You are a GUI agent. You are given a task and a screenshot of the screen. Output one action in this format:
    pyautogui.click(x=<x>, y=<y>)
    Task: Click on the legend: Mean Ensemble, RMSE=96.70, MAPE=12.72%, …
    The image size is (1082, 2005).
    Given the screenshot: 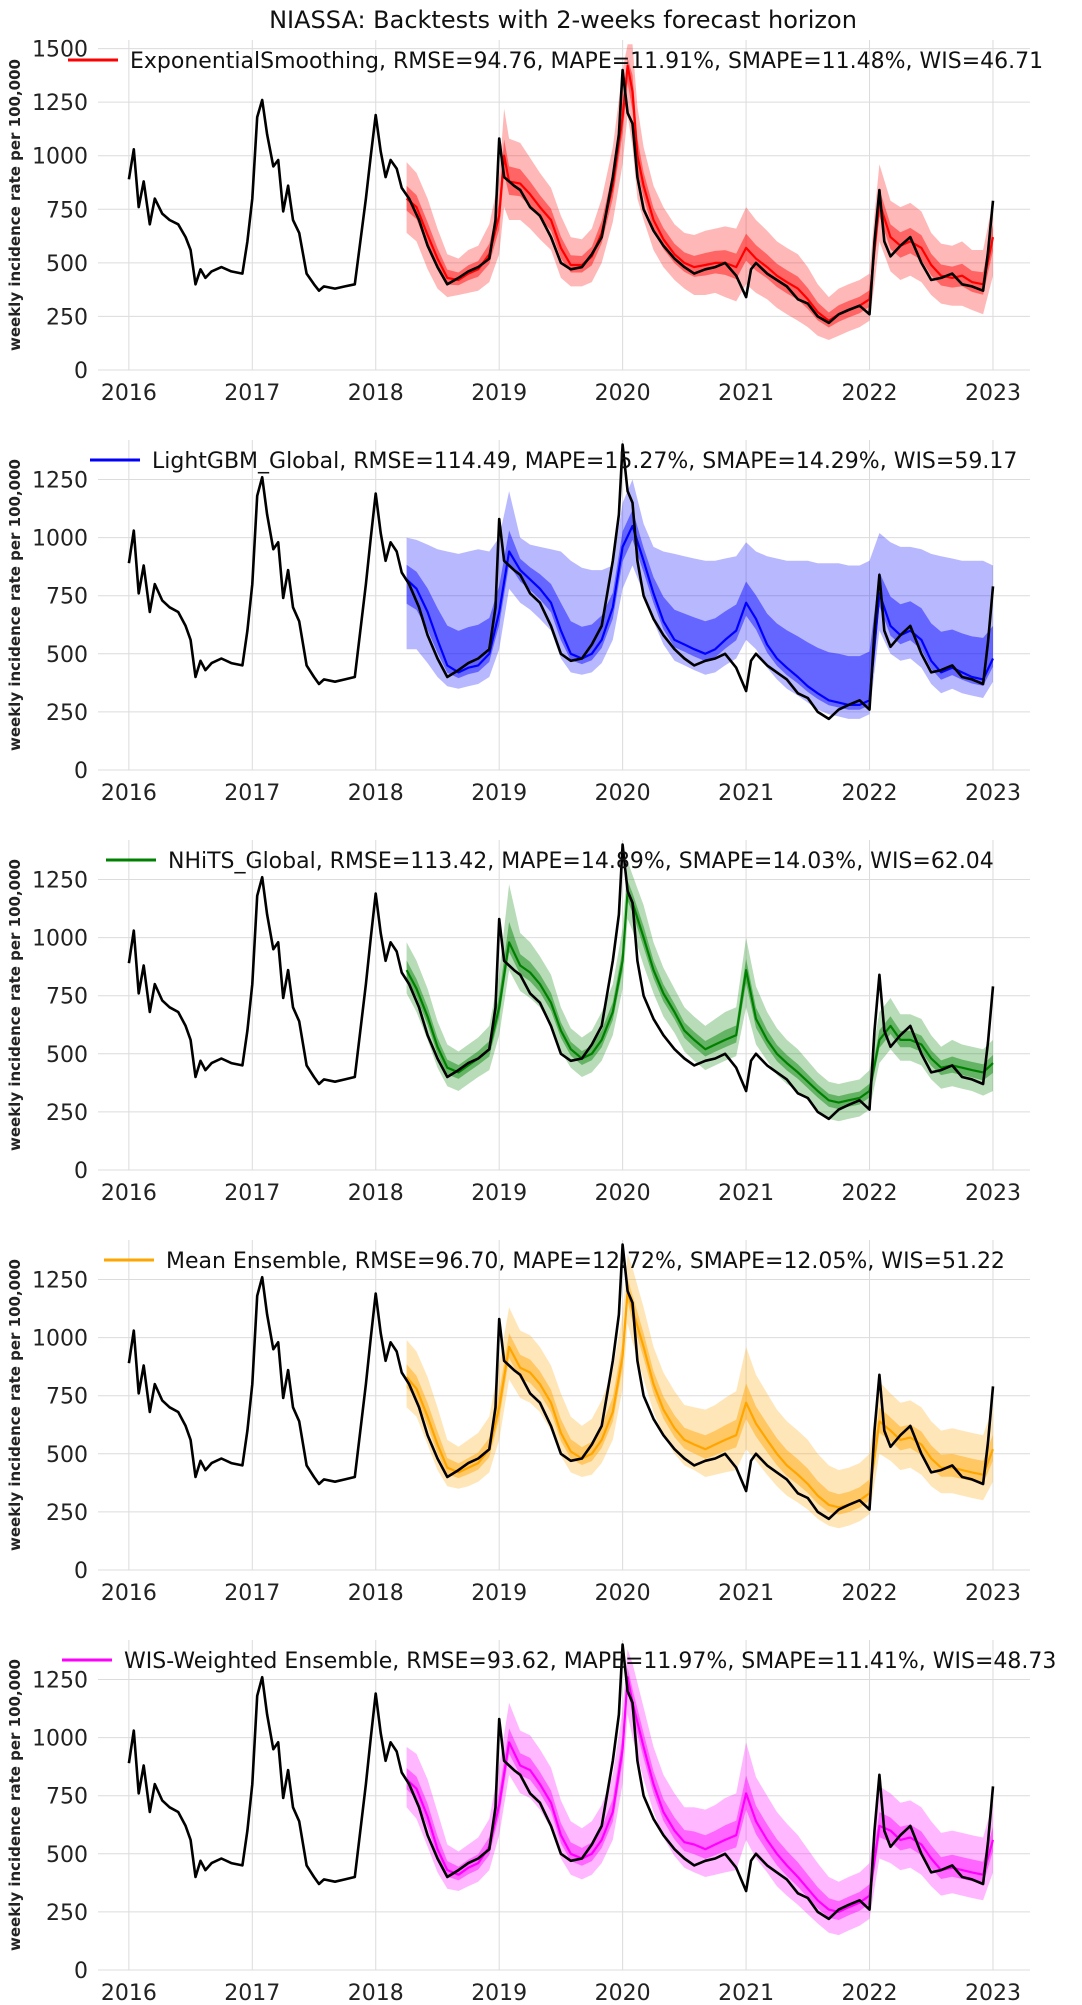 What is the action you would take?
    pyautogui.click(x=554, y=1261)
    